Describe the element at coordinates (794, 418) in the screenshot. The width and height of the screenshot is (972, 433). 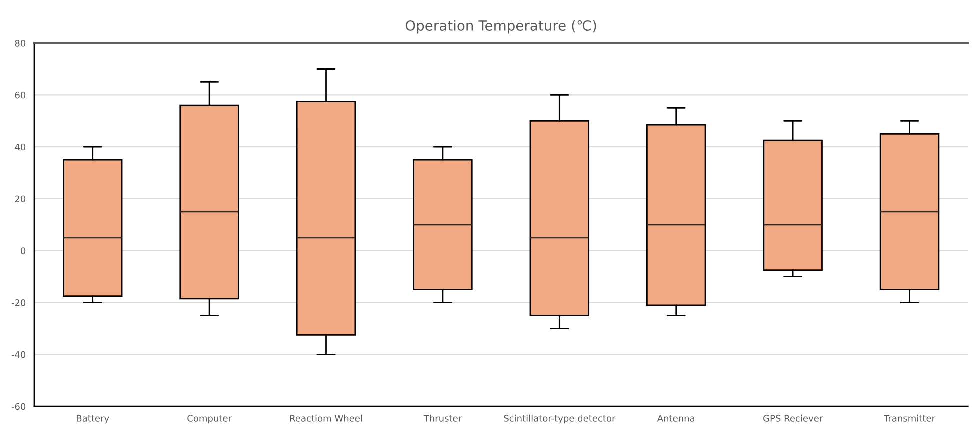
I see `x-tick-label: GPS Reciever` at that location.